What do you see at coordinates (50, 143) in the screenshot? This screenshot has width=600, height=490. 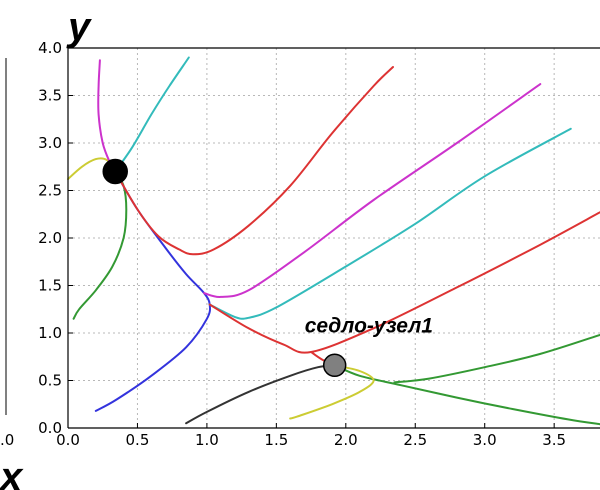 I see `y-tick-label: 3.0` at bounding box center [50, 143].